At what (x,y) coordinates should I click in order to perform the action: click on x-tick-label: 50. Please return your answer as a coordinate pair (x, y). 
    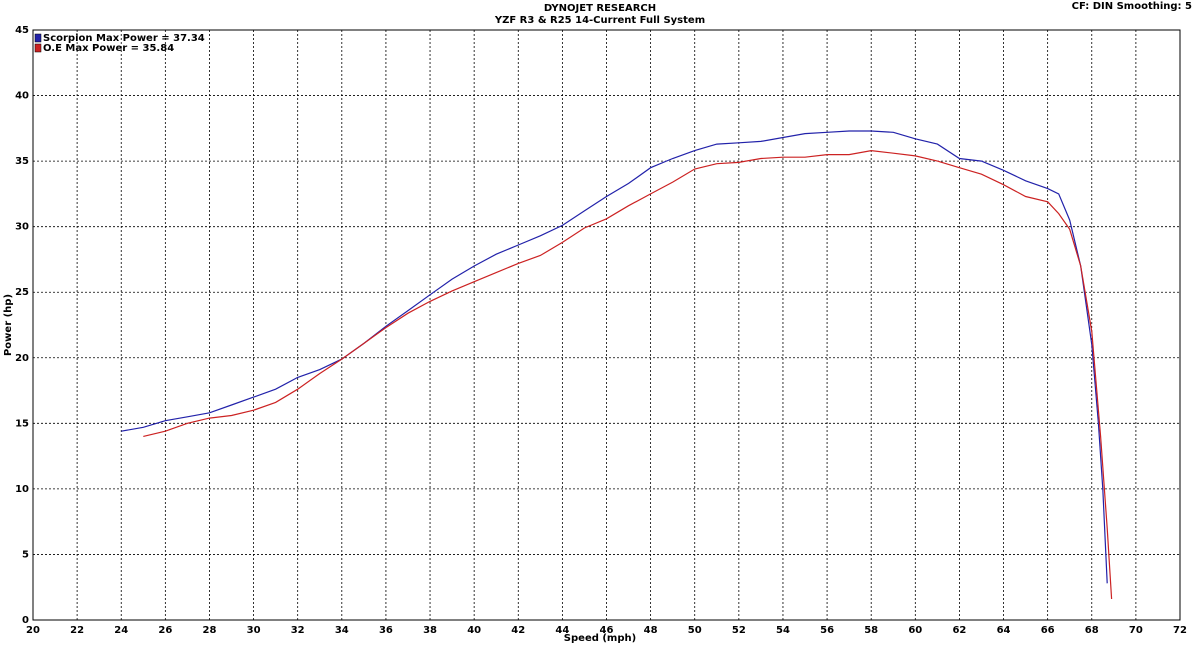
    Looking at the image, I should click on (695, 630).